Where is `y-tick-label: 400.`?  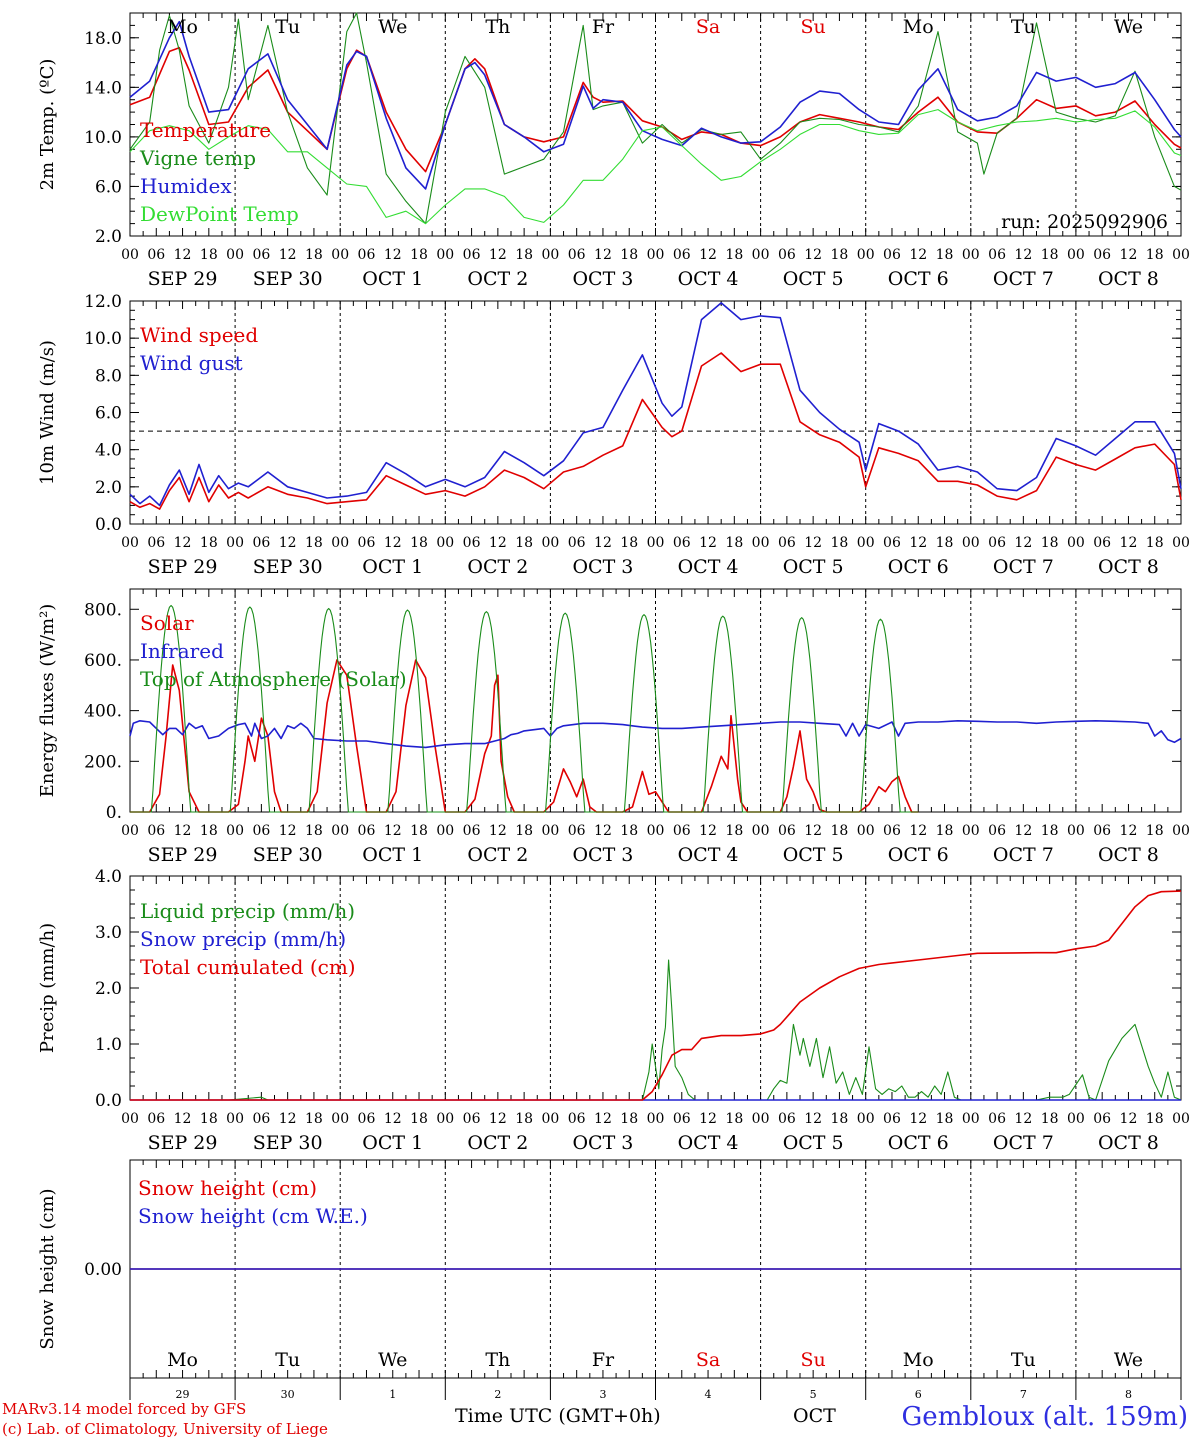 y-tick-label: 400. is located at coordinates (103, 712).